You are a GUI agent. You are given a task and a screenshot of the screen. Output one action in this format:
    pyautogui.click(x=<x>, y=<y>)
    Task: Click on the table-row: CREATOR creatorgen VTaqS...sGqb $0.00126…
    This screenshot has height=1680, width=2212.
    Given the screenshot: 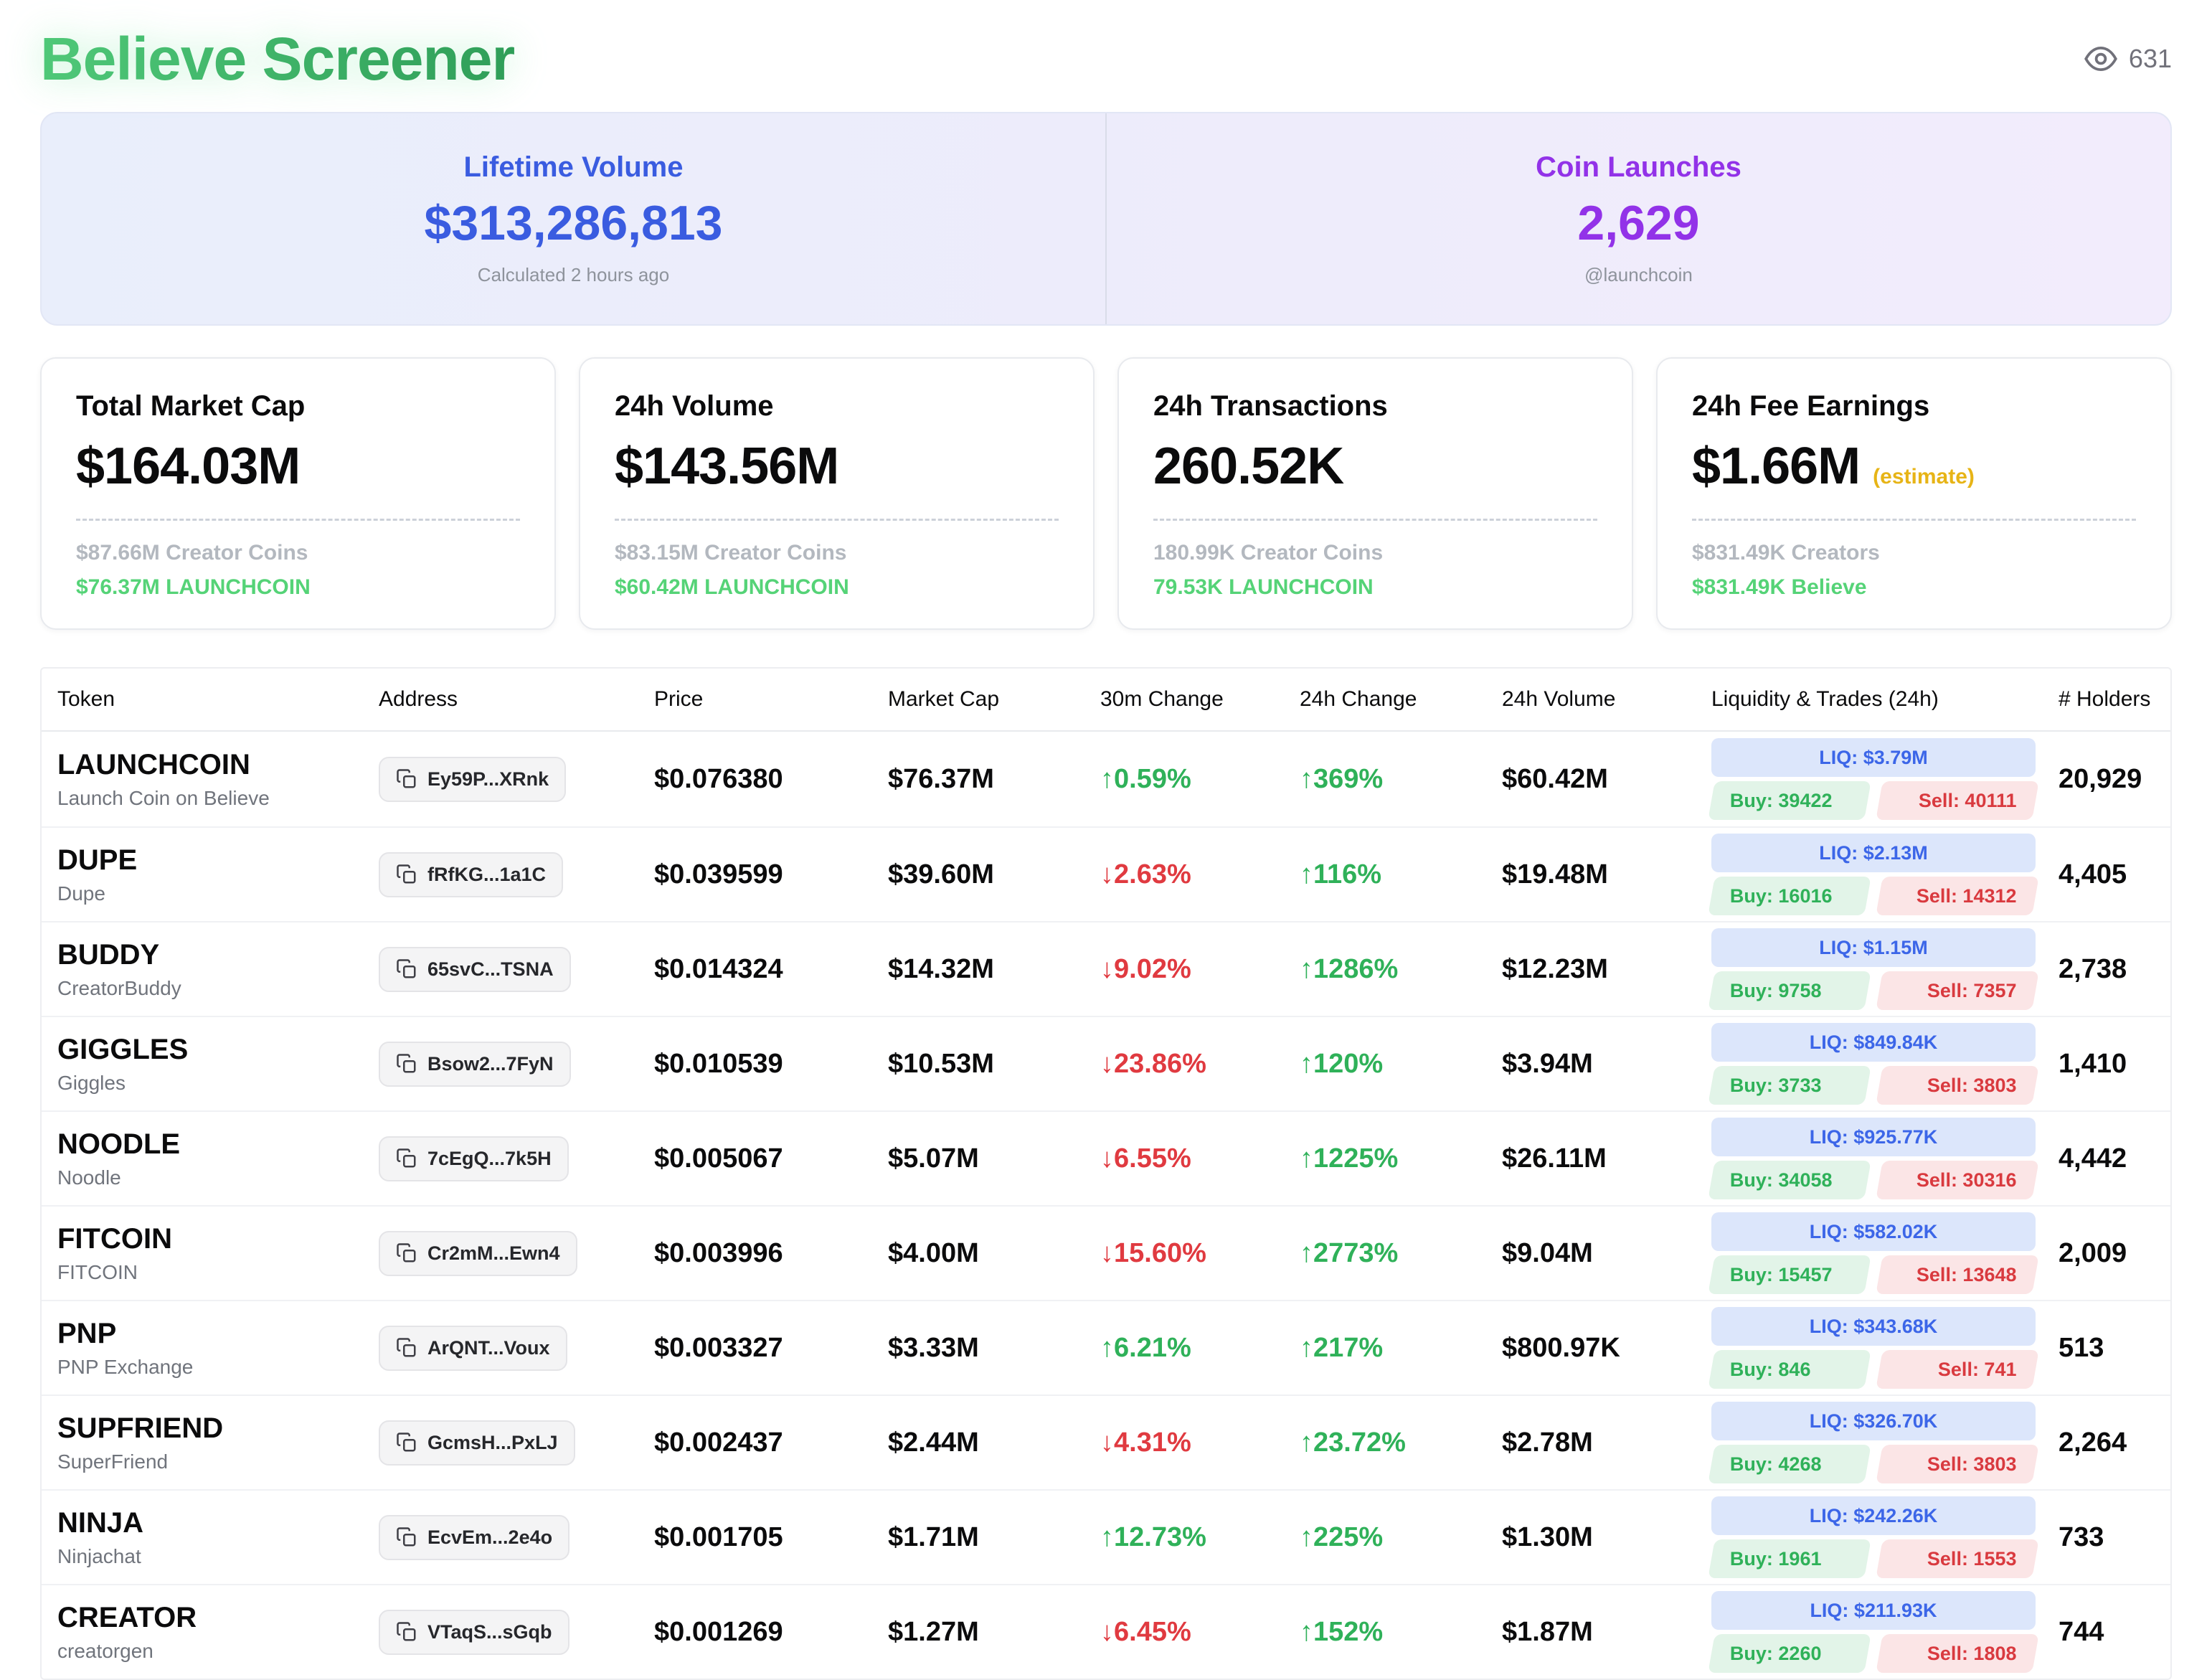 What is the action you would take?
    pyautogui.click(x=1106, y=1631)
    